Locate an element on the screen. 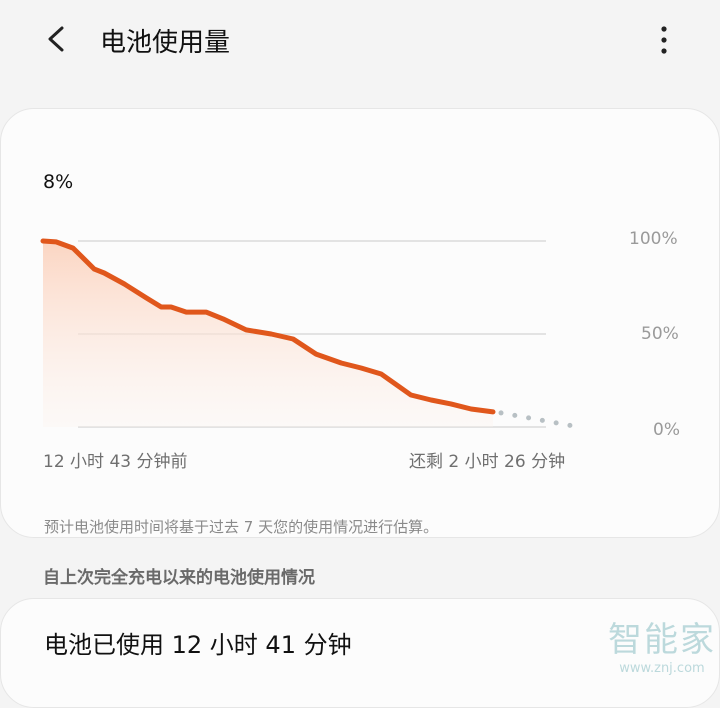 This screenshot has height=708, width=720. more-vertical-icon is located at coordinates (664, 40).